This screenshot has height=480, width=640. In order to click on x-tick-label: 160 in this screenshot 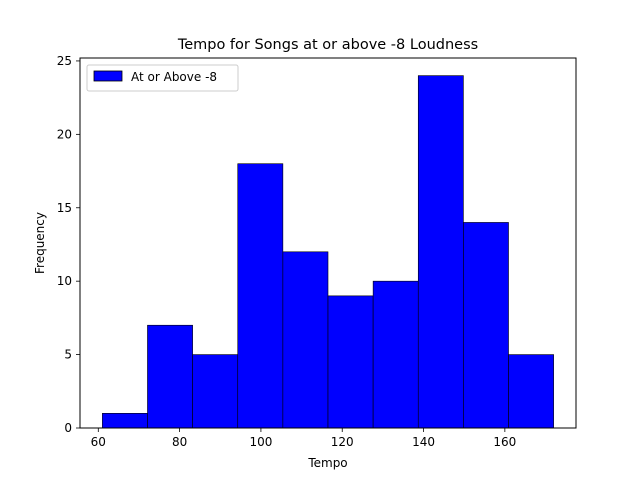, I will do `click(504, 442)`.